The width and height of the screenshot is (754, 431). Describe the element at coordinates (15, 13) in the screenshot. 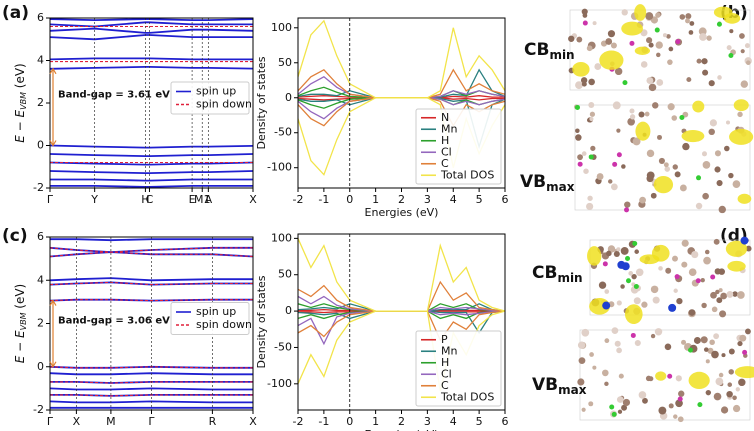

I see `panel-label: (a)` at that location.